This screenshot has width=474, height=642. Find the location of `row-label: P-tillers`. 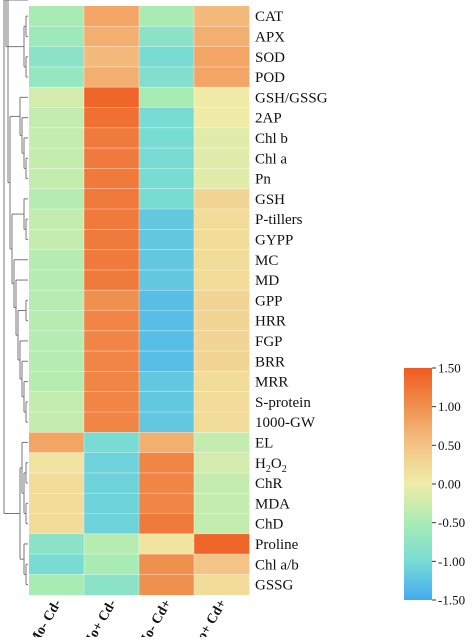

row-label: P-tillers is located at coordinates (279, 220).